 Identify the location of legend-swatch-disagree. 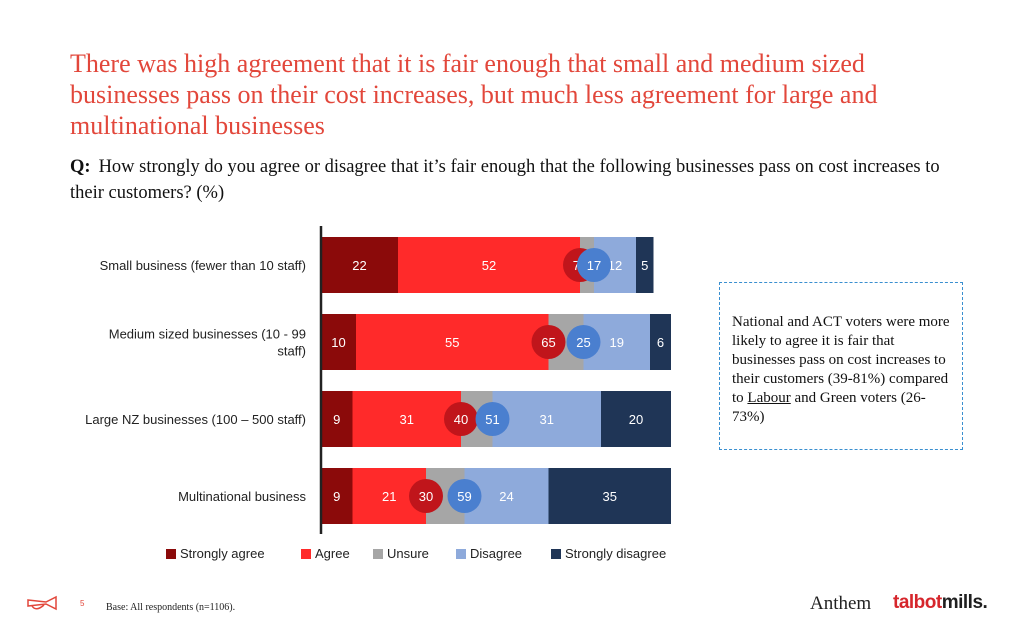
(461, 554).